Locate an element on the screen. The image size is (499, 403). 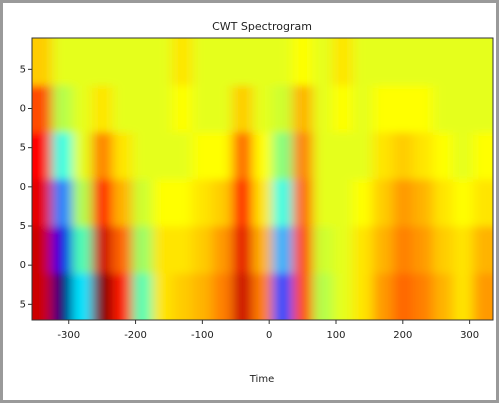
x-tick-label: -200 is located at coordinates (135, 335).